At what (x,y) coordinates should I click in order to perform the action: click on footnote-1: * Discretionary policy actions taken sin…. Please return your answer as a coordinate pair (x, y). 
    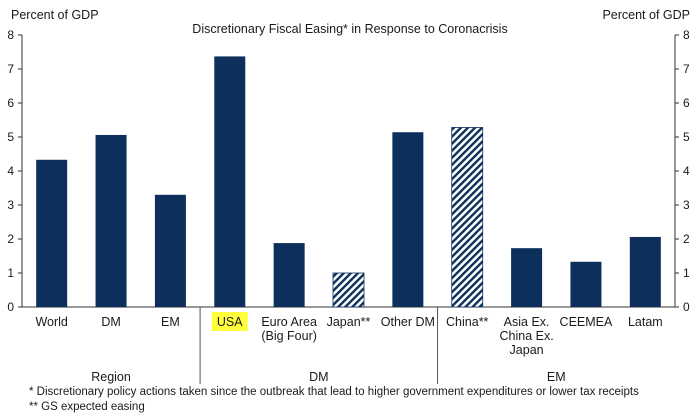
    Looking at the image, I should click on (334, 392).